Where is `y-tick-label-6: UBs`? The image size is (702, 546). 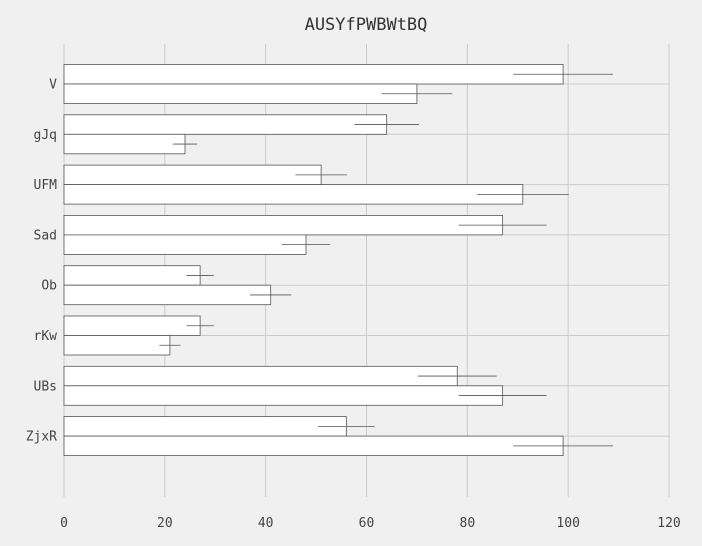 y-tick-label-6: UBs is located at coordinates (45, 386).